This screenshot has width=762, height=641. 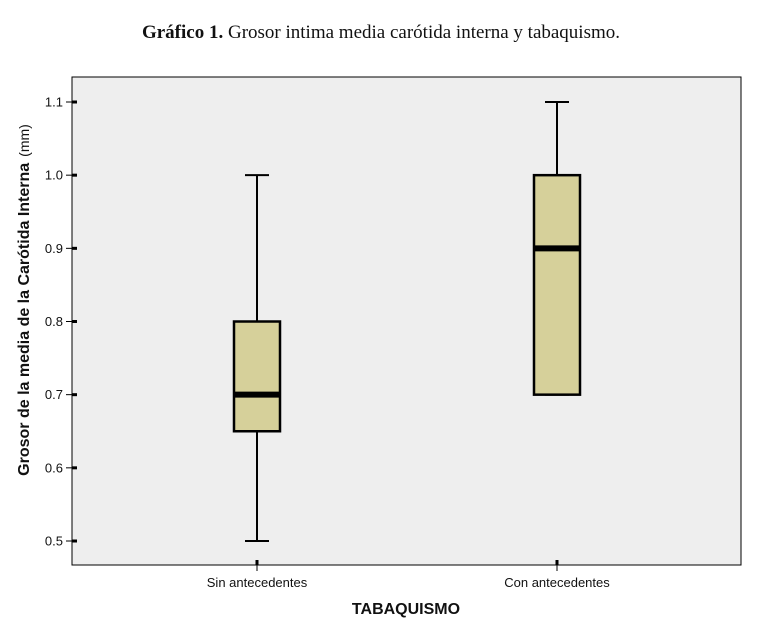 What do you see at coordinates (257, 582) in the screenshot?
I see `x-category-label: Sin antecedentes` at bounding box center [257, 582].